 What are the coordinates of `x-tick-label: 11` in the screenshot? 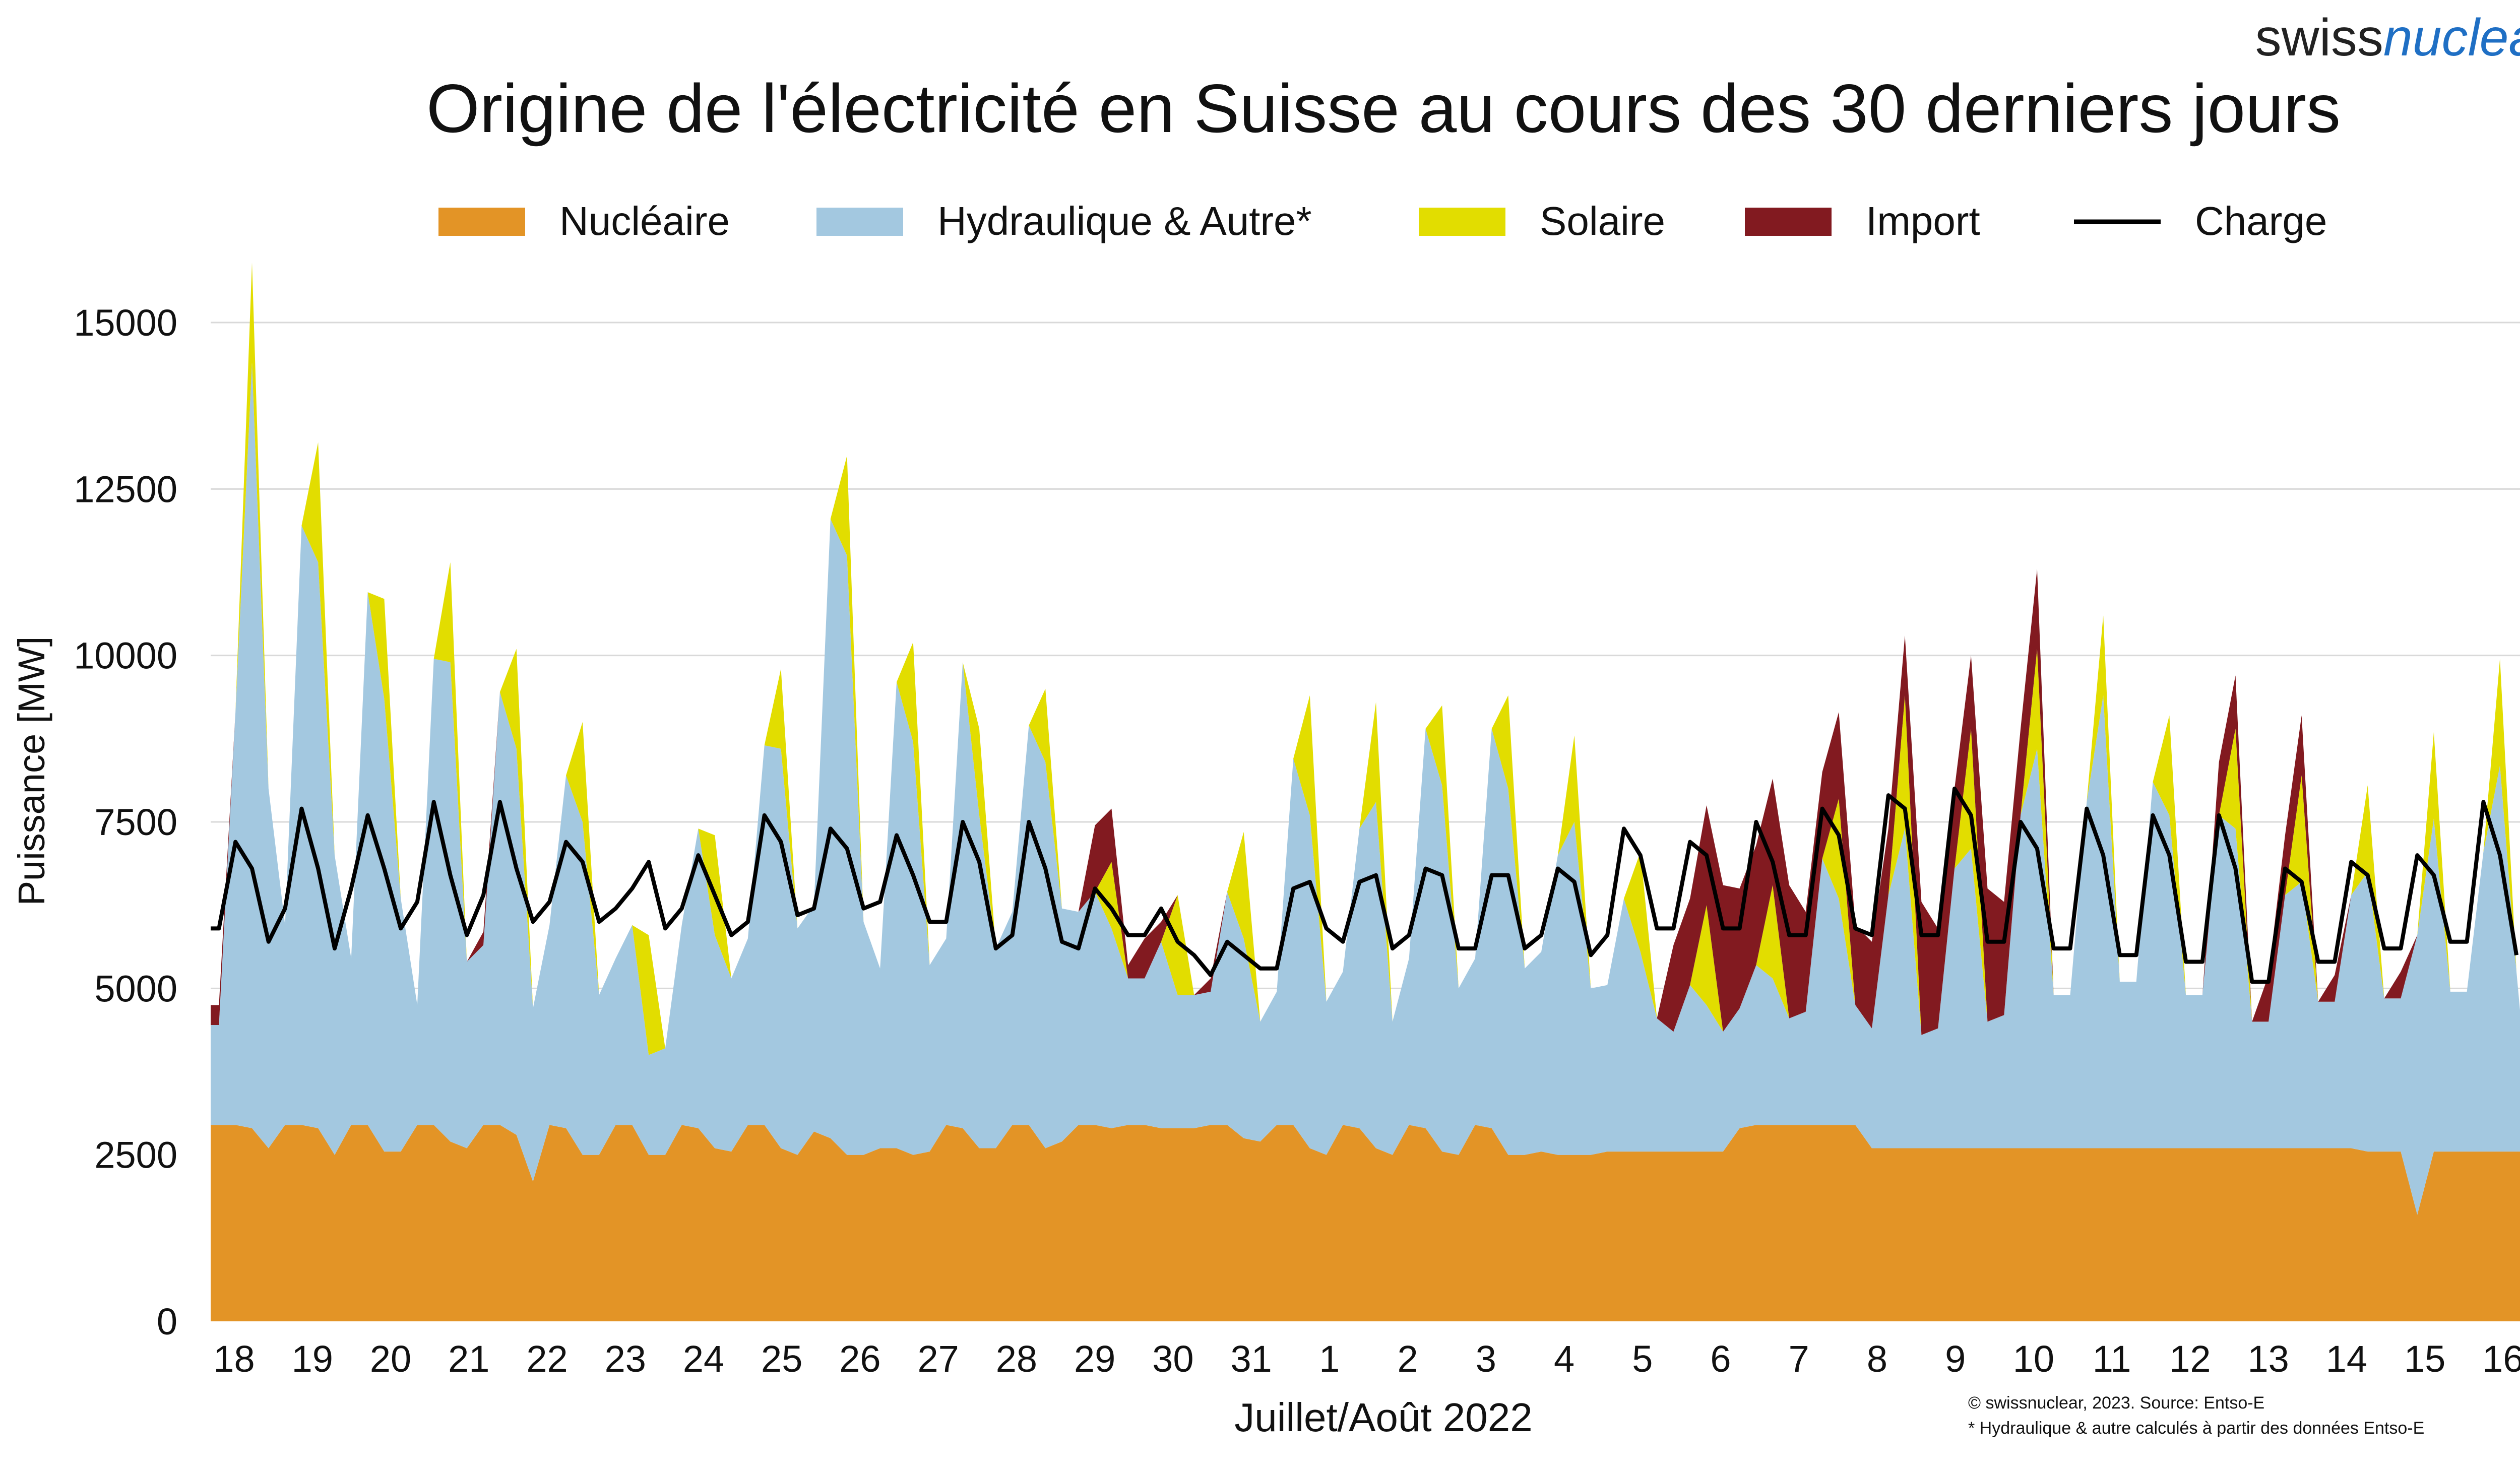 It's located at (2112, 1359).